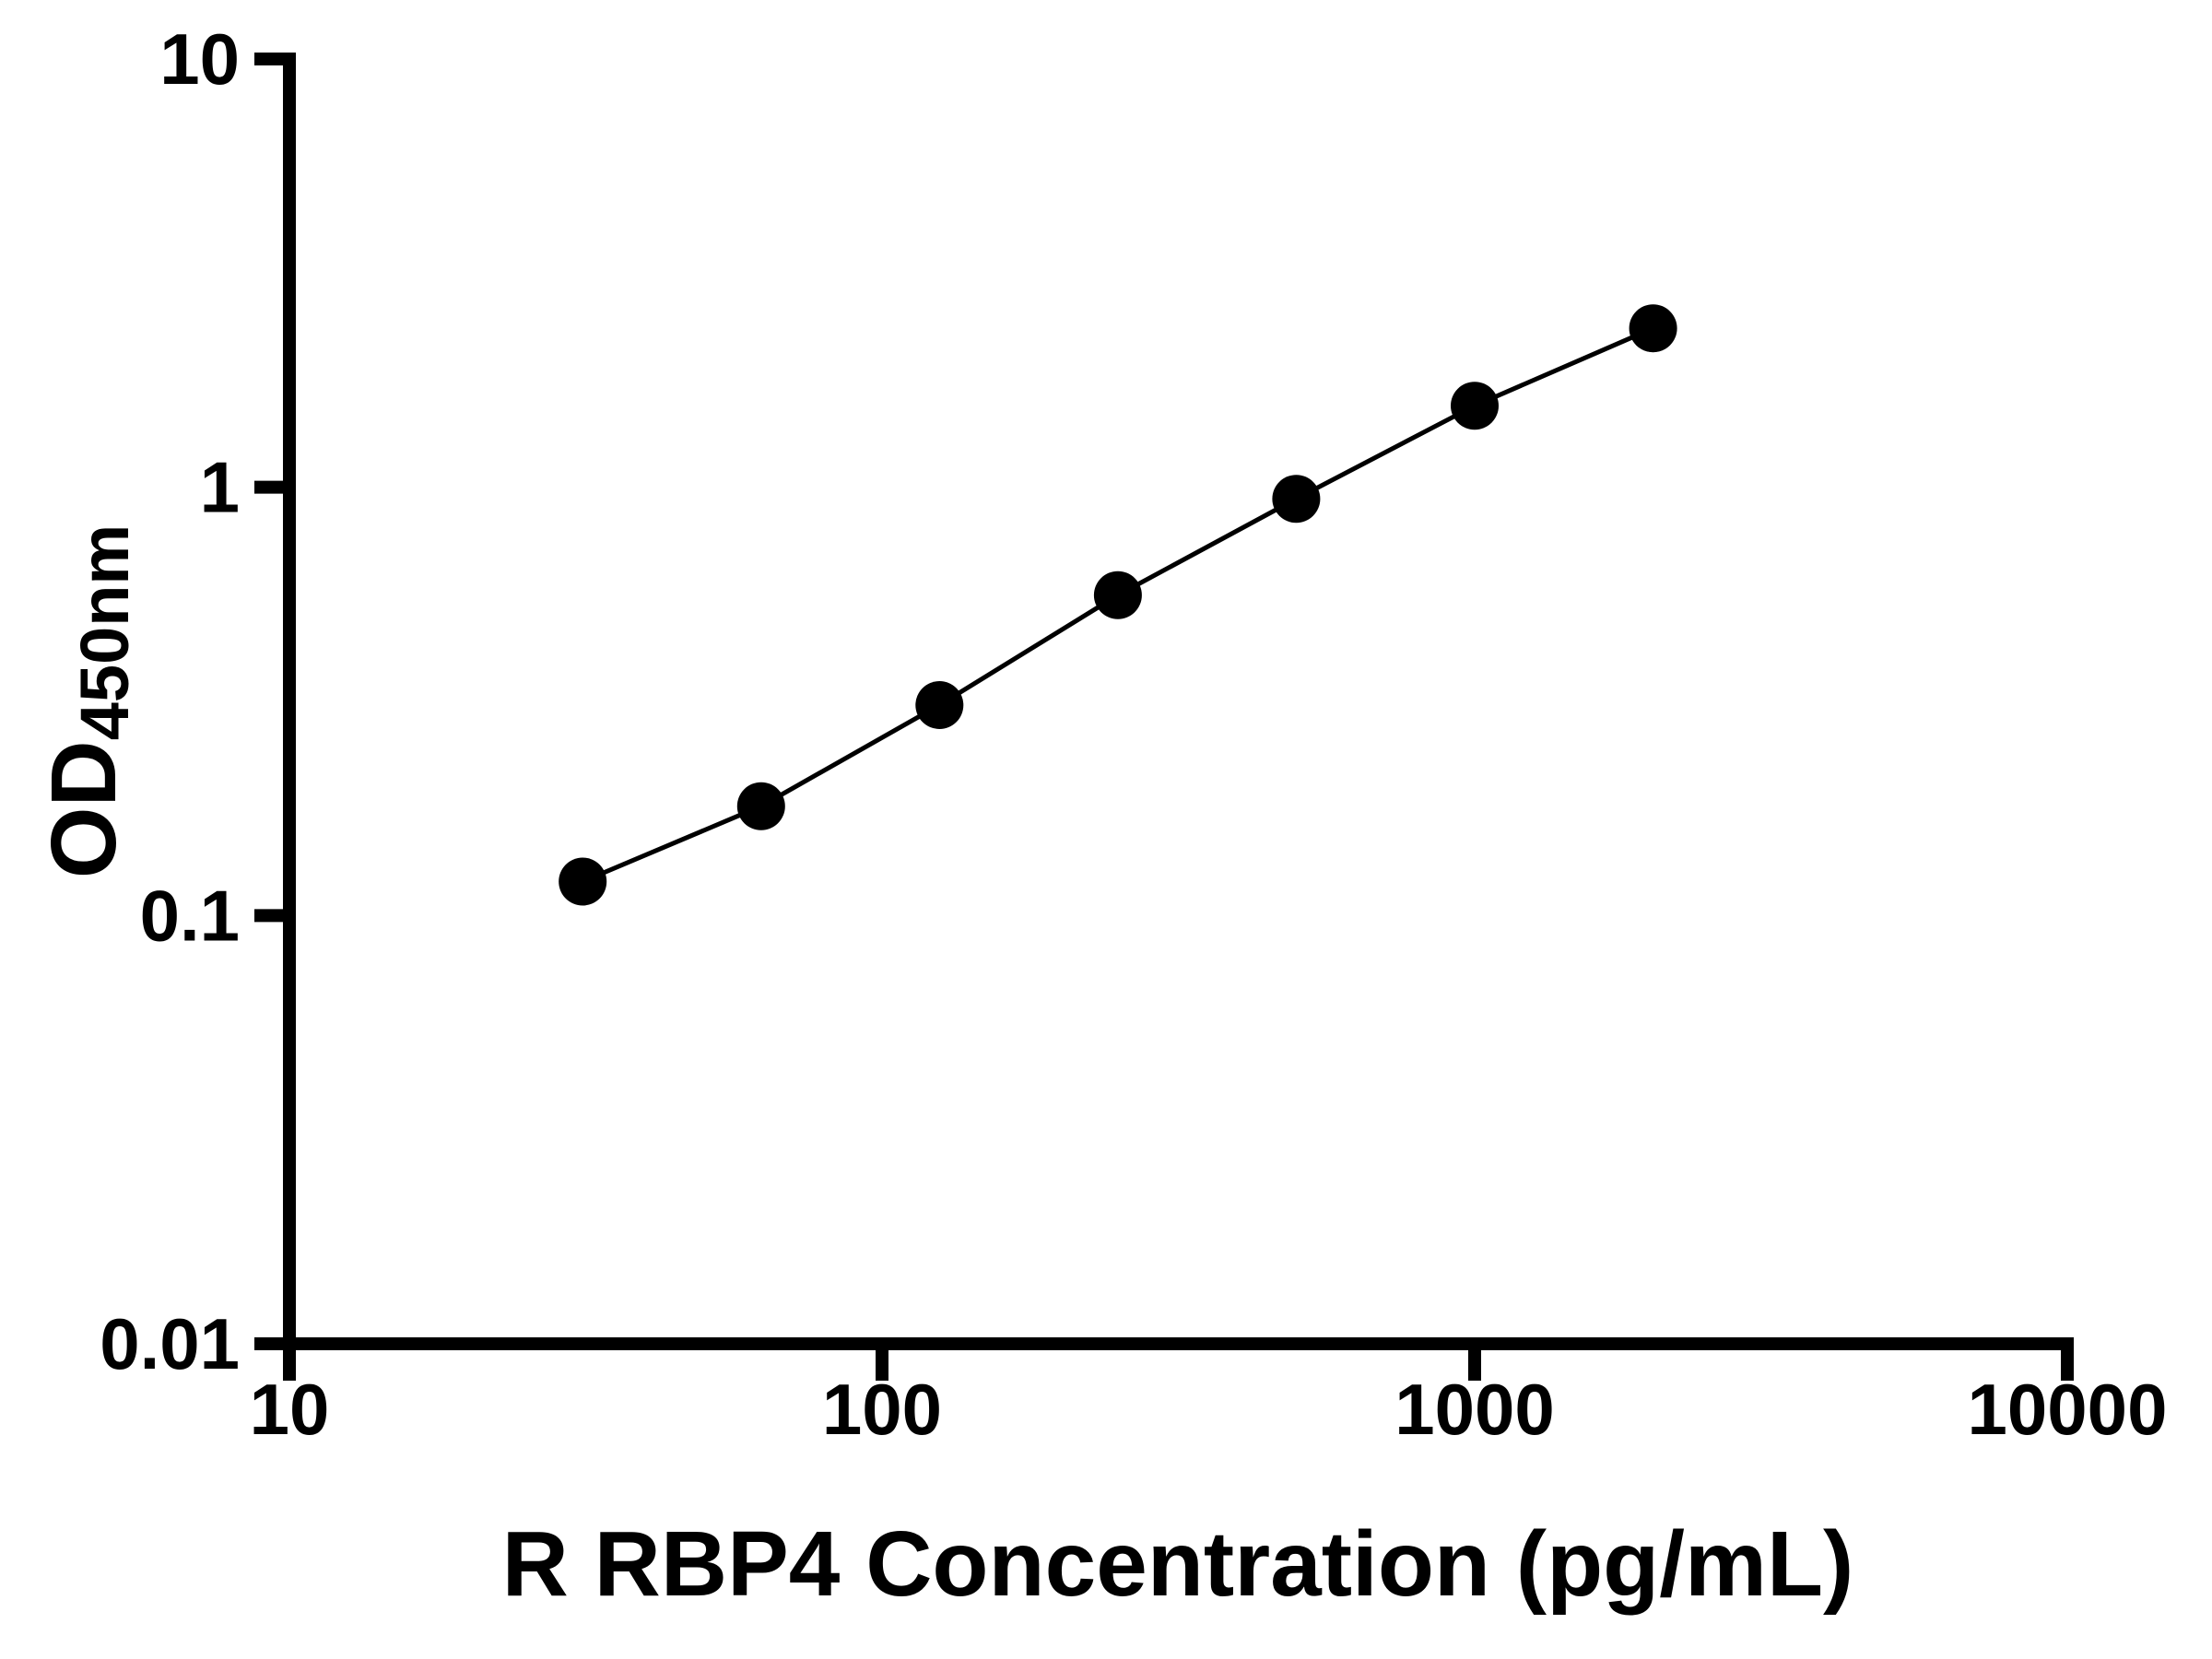  What do you see at coordinates (170, 1343) in the screenshot?
I see `y-tick-label: 0.01` at bounding box center [170, 1343].